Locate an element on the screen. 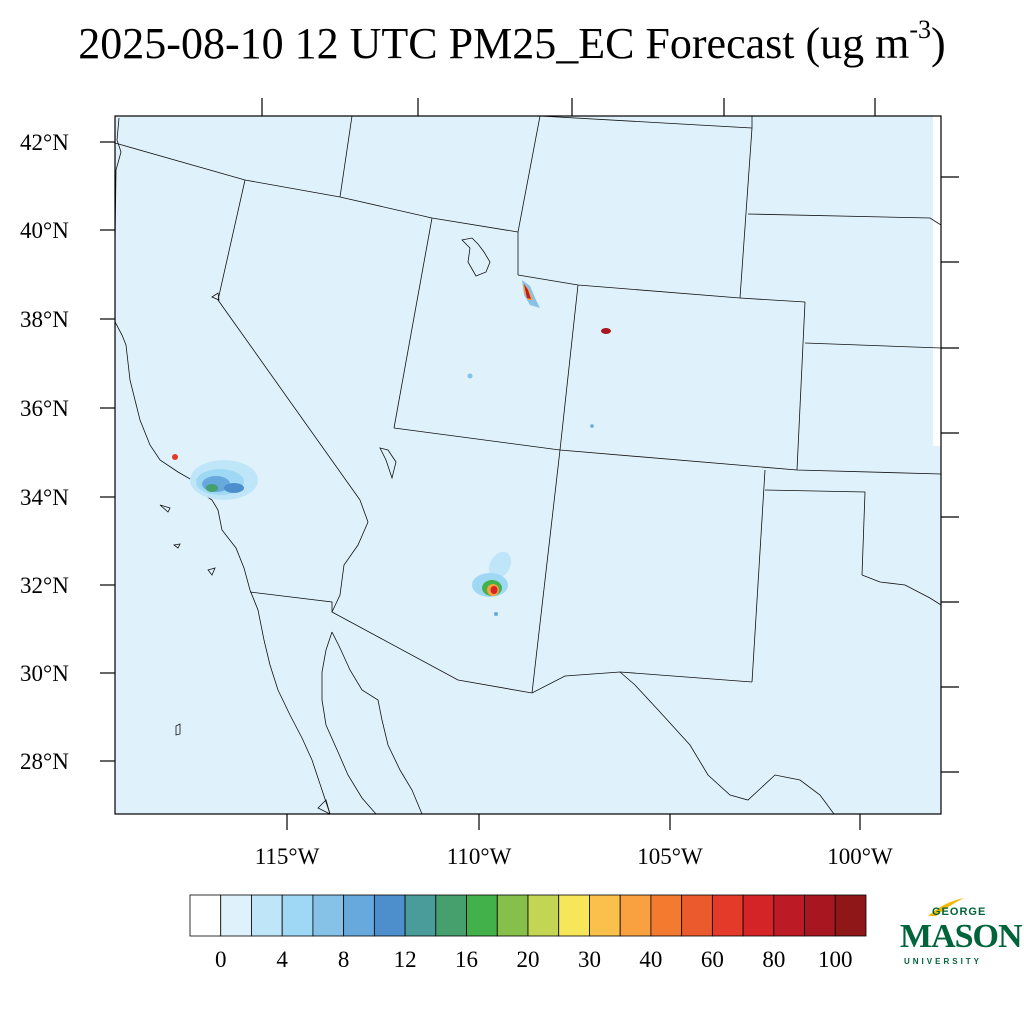 This screenshot has height=1024, width=1024. border-co-ks is located at coordinates (801, 386).